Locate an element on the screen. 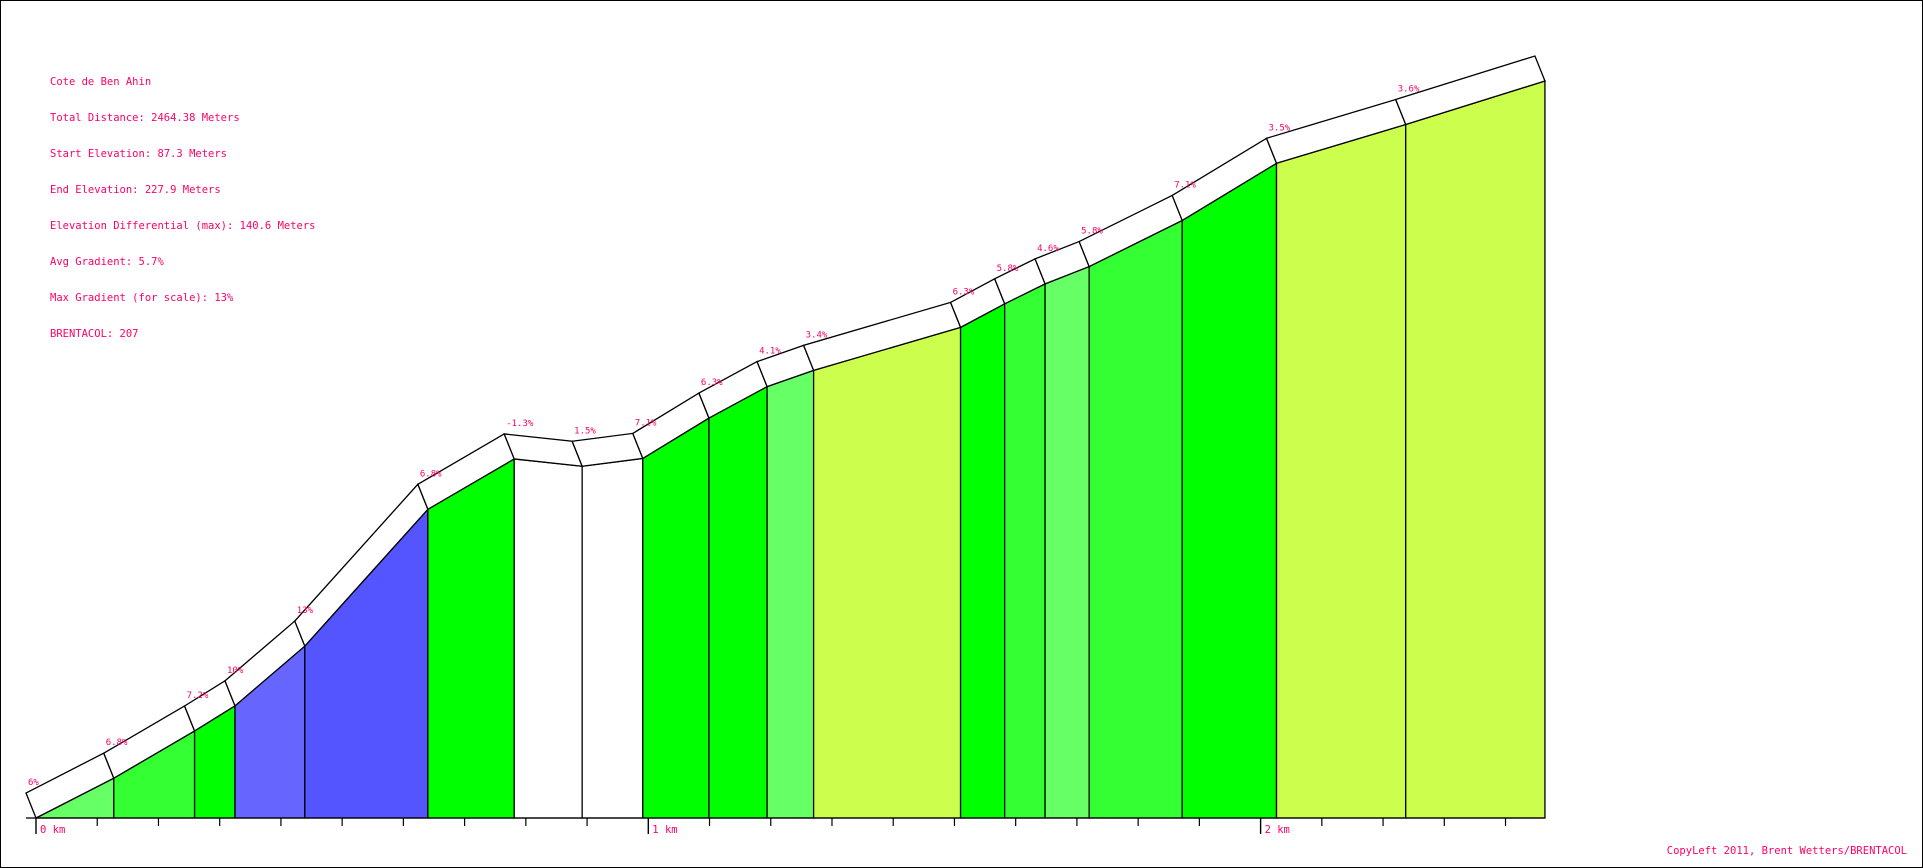 Image resolution: width=1923 pixels, height=868 pixels. grade-label: 3.6% is located at coordinates (1409, 90).